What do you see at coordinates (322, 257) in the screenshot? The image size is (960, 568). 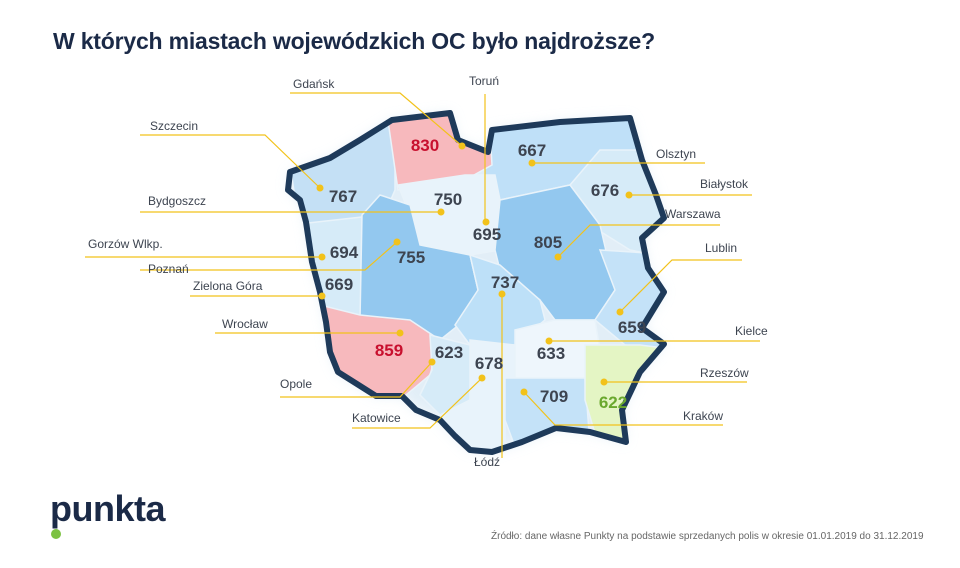 I see `city-dot-gorz-w-wlkp-` at bounding box center [322, 257].